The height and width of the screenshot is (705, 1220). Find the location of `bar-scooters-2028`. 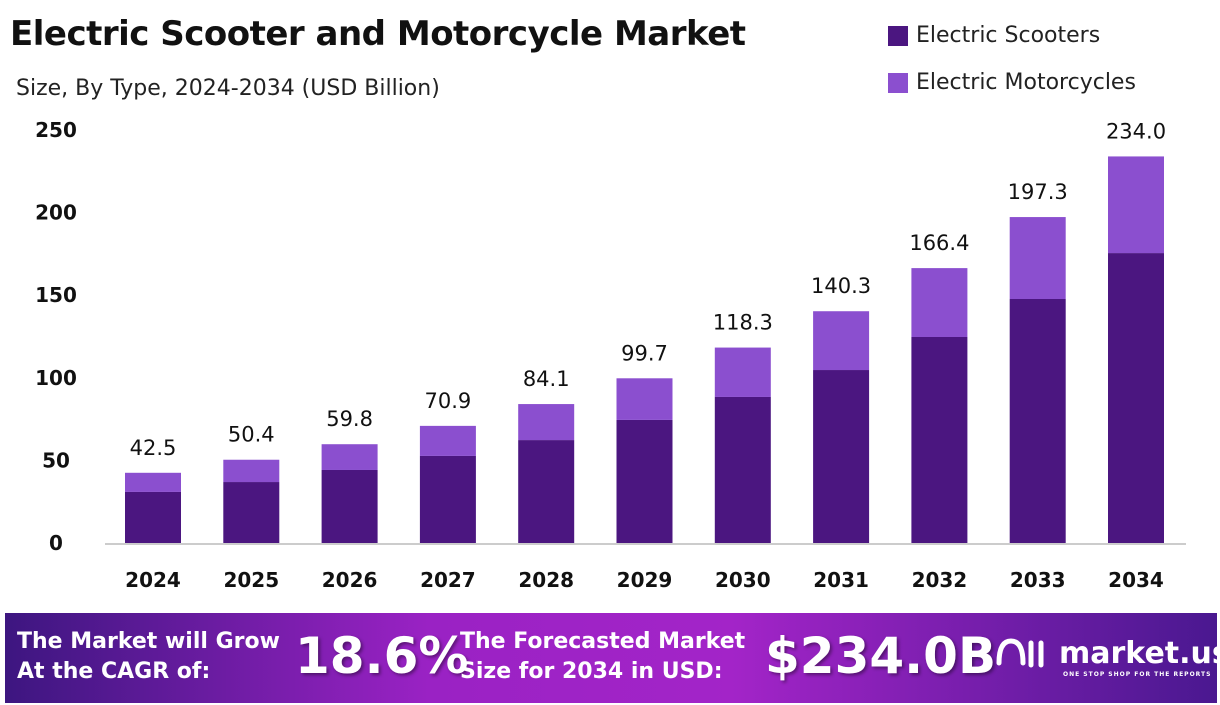

bar-scooters-2028 is located at coordinates (546, 491).